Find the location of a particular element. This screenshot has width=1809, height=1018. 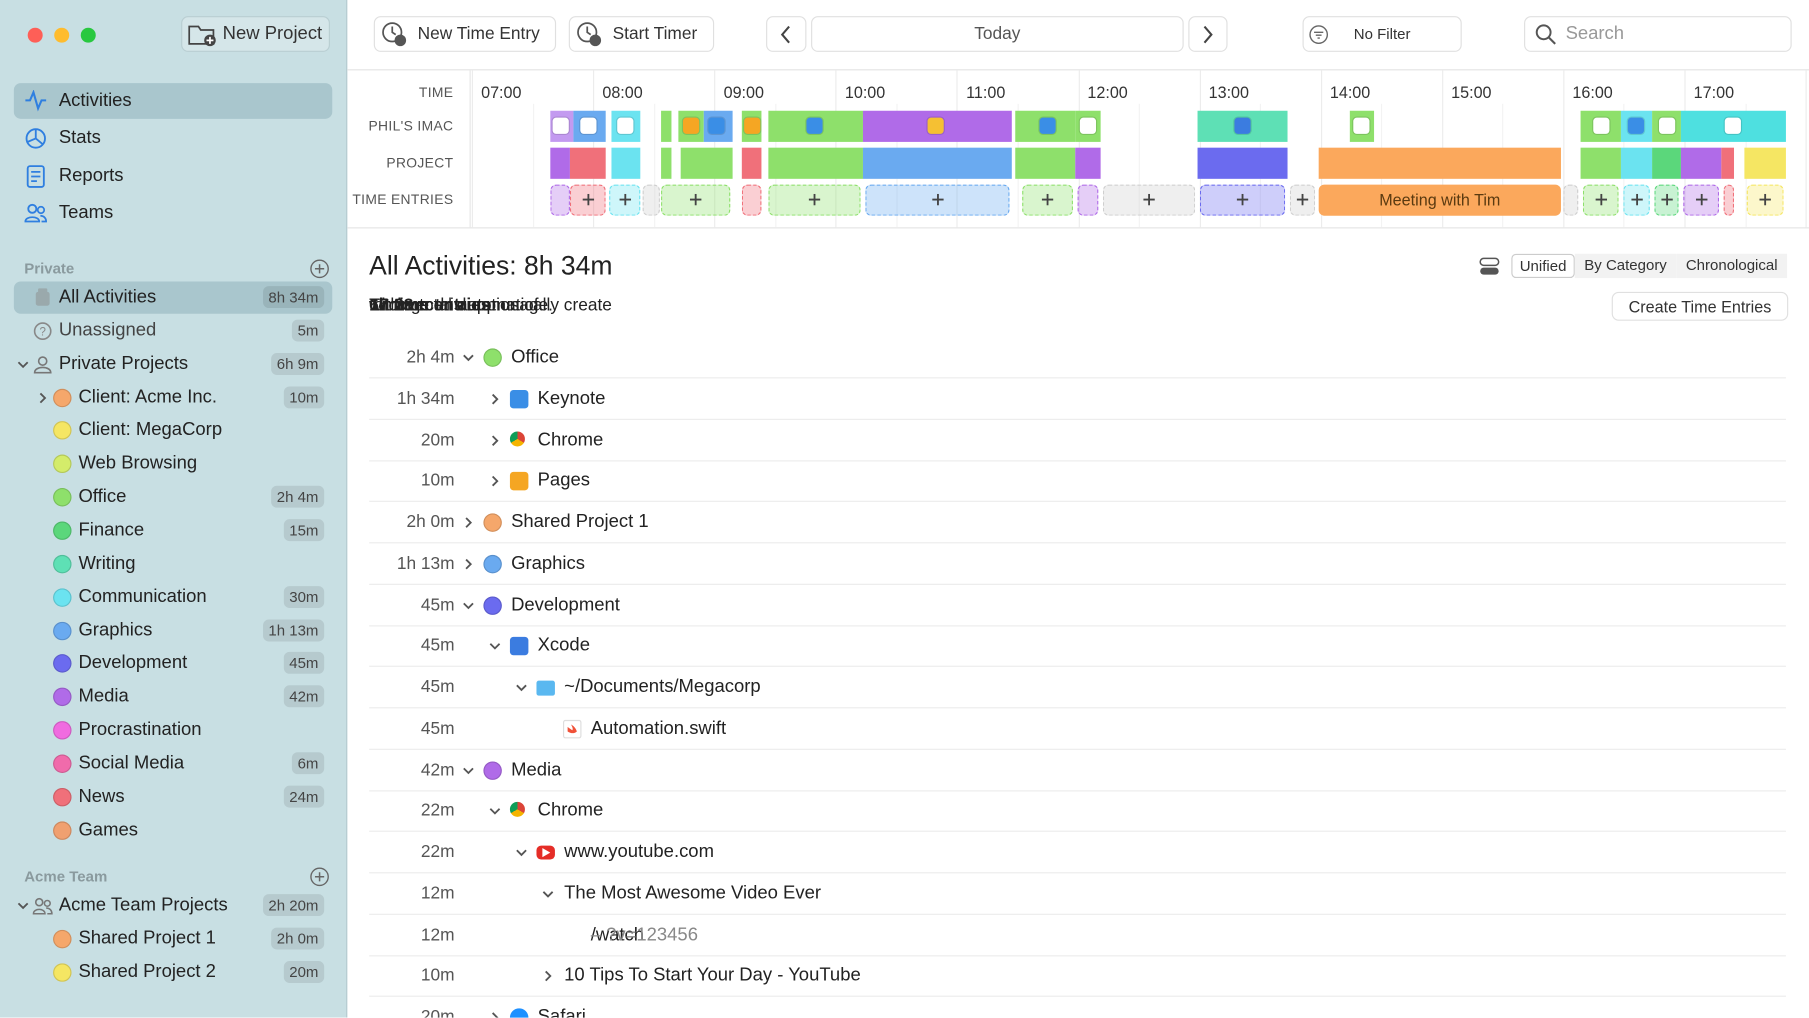

prev-button is located at coordinates (786, 34).